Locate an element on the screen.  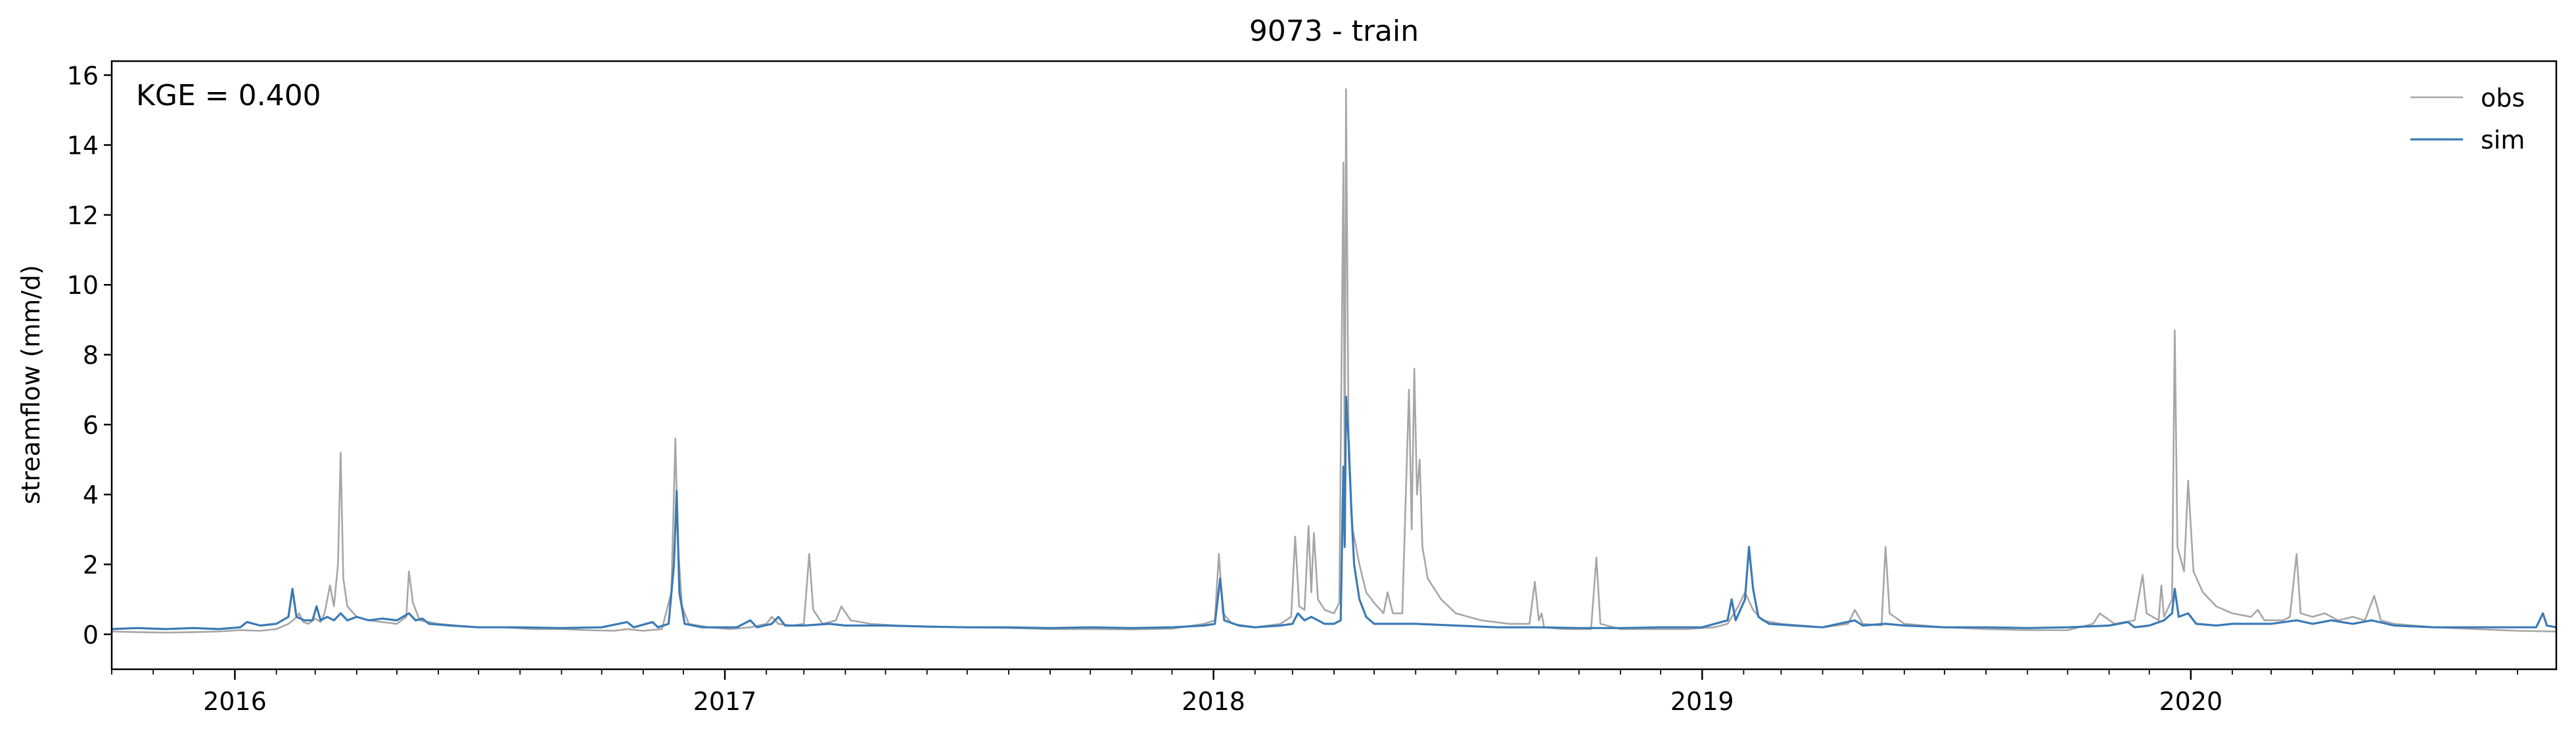
y-tick-label: 16 is located at coordinates (83, 75).